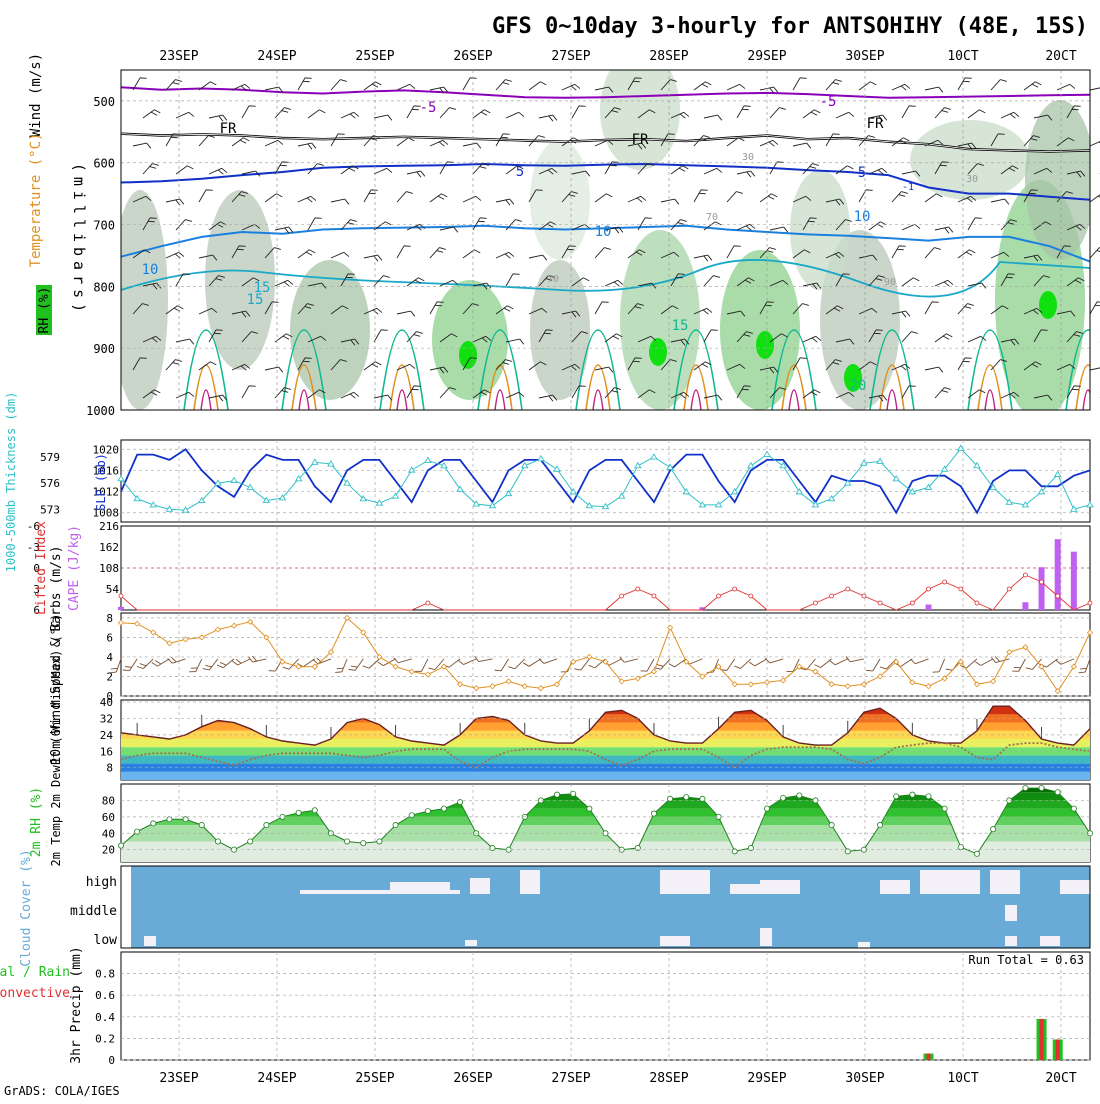 The width and height of the screenshot is (1100, 1104). What do you see at coordinates (35, 972) in the screenshot?
I see `precip-legend-total: Total / Rain` at bounding box center [35, 972].